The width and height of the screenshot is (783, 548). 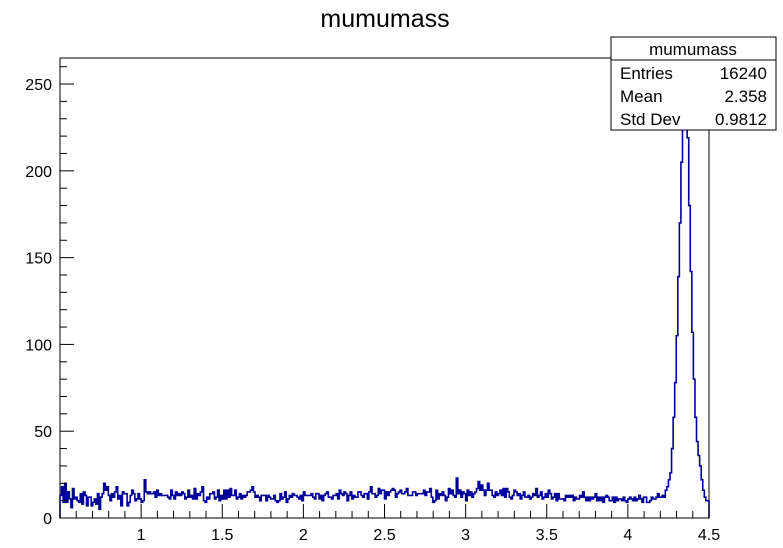 I want to click on y-tick-label: 250, so click(x=38, y=85).